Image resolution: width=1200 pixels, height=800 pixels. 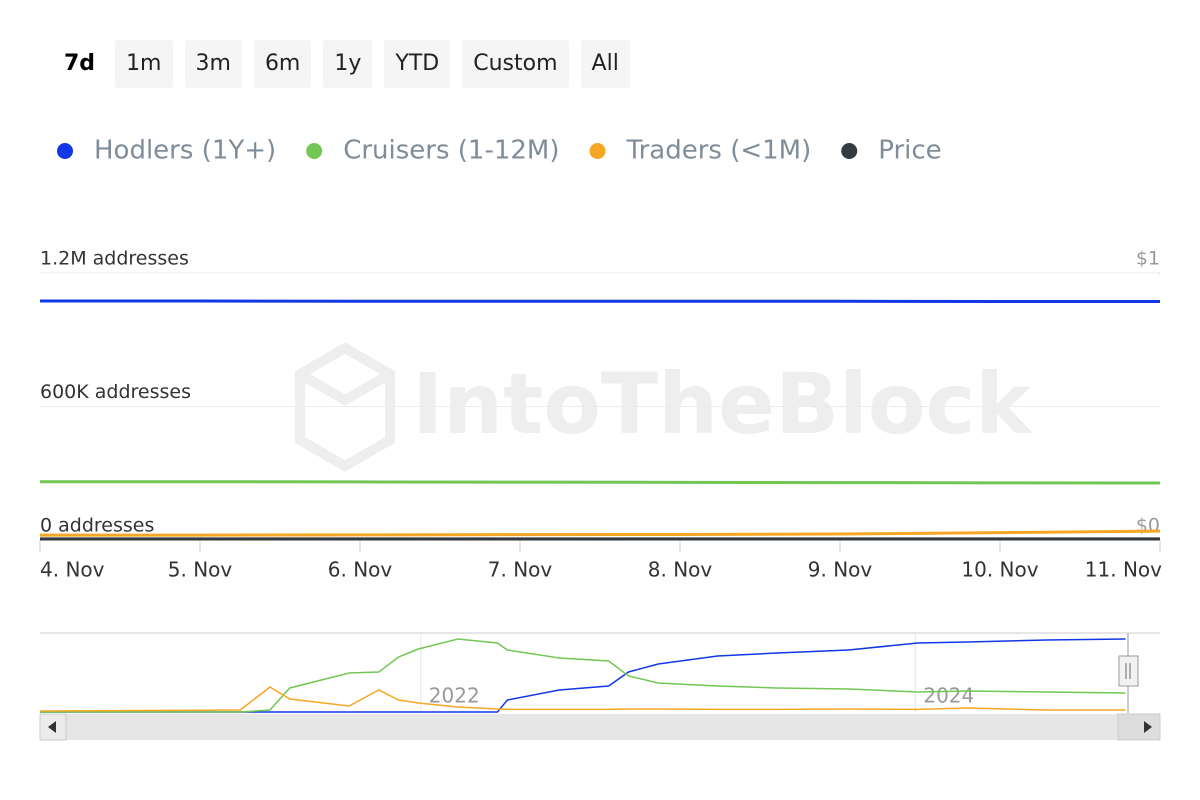 I want to click on y-tick-label: 1.2M addresses, so click(x=114, y=259).